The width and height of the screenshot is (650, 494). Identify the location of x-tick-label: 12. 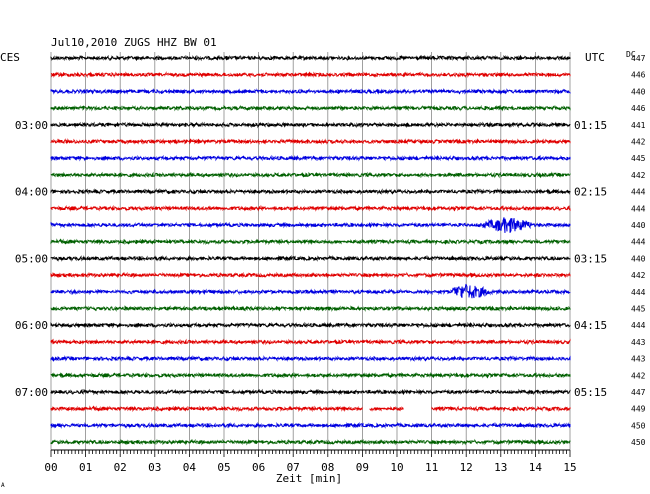
(466, 467).